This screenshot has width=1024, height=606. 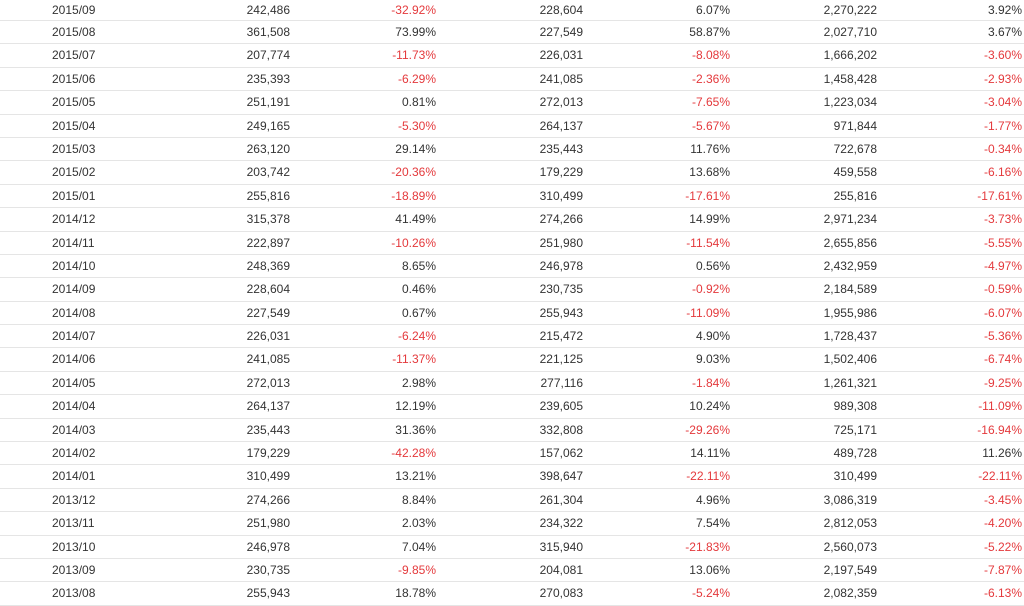 I want to click on month-cell: 2015/01, so click(x=74, y=195).